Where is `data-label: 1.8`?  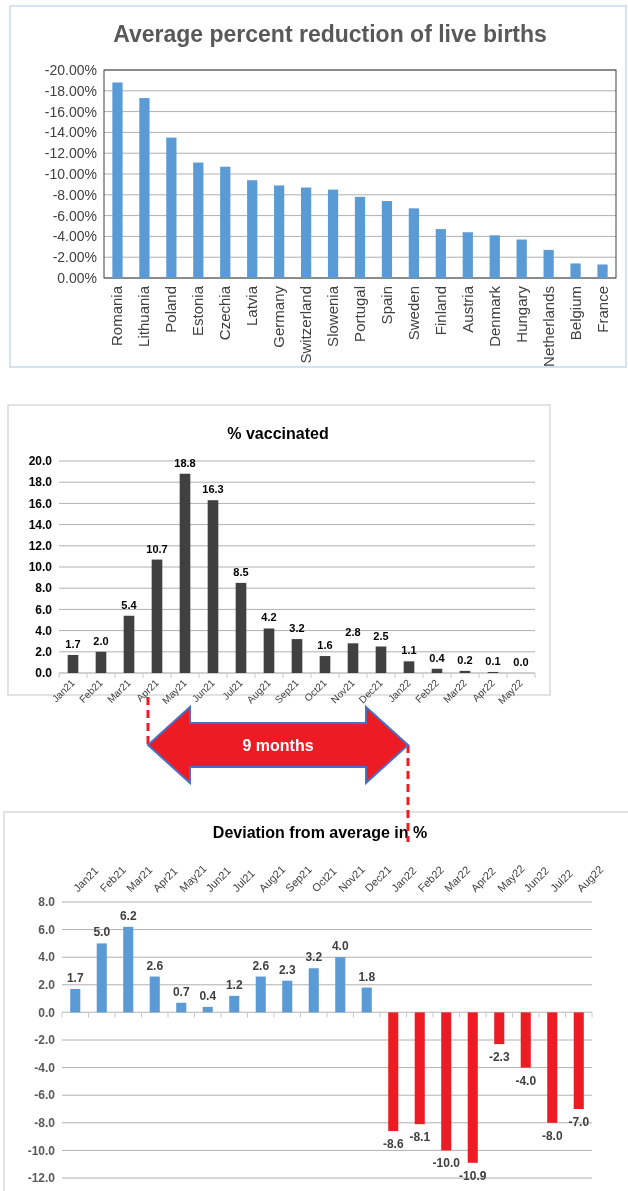
data-label: 1.8 is located at coordinates (367, 976).